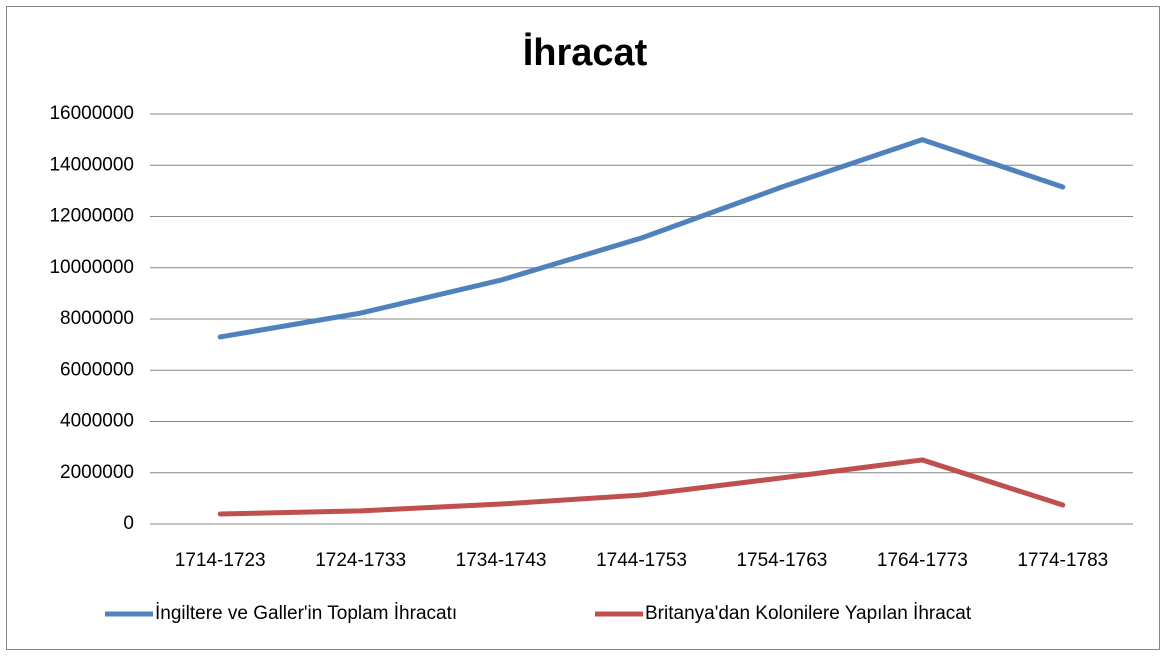 The height and width of the screenshot is (656, 1167). I want to click on y-tick-label: 6000000, so click(97, 369).